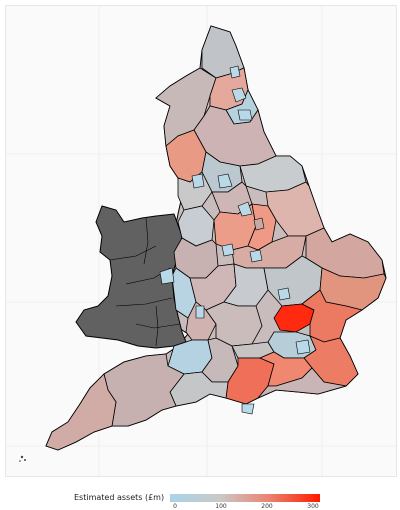 This screenshot has width=400, height=510. What do you see at coordinates (119, 497) in the screenshot?
I see `legend-title: Estimated assets (£m)` at bounding box center [119, 497].